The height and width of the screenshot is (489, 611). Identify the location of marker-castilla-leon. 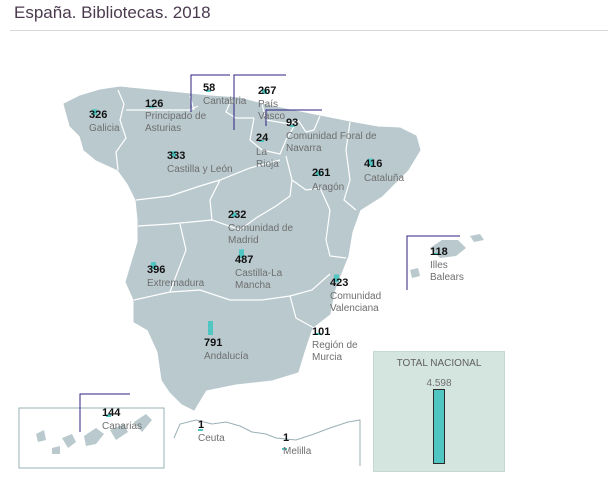
(173, 154).